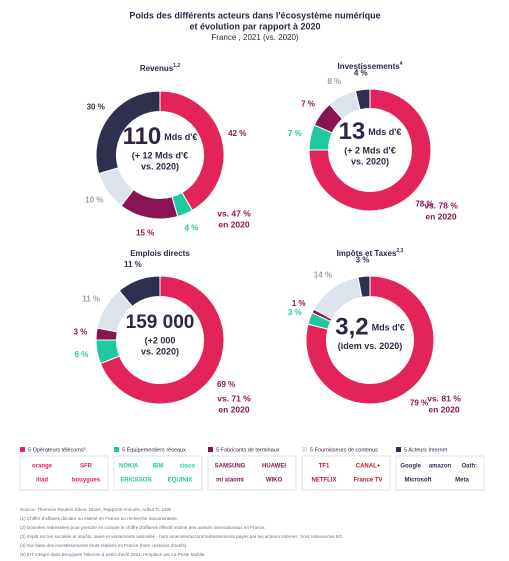  What do you see at coordinates (440, 467) in the screenshot?
I see `logo-text: amazon` at bounding box center [440, 467].